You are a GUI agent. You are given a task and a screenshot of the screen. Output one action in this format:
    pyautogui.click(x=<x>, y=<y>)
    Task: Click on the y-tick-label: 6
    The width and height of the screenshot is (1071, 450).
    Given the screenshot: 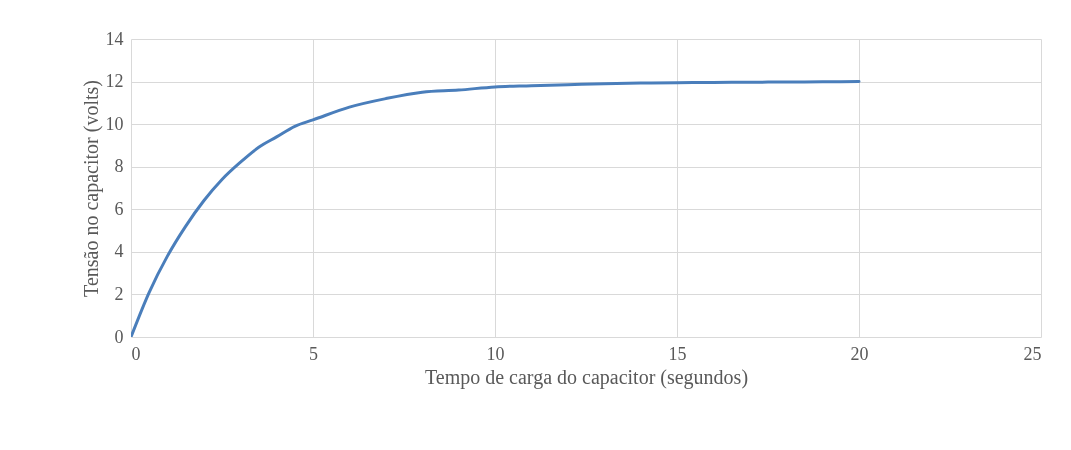 What is the action you would take?
    pyautogui.click(x=119, y=208)
    